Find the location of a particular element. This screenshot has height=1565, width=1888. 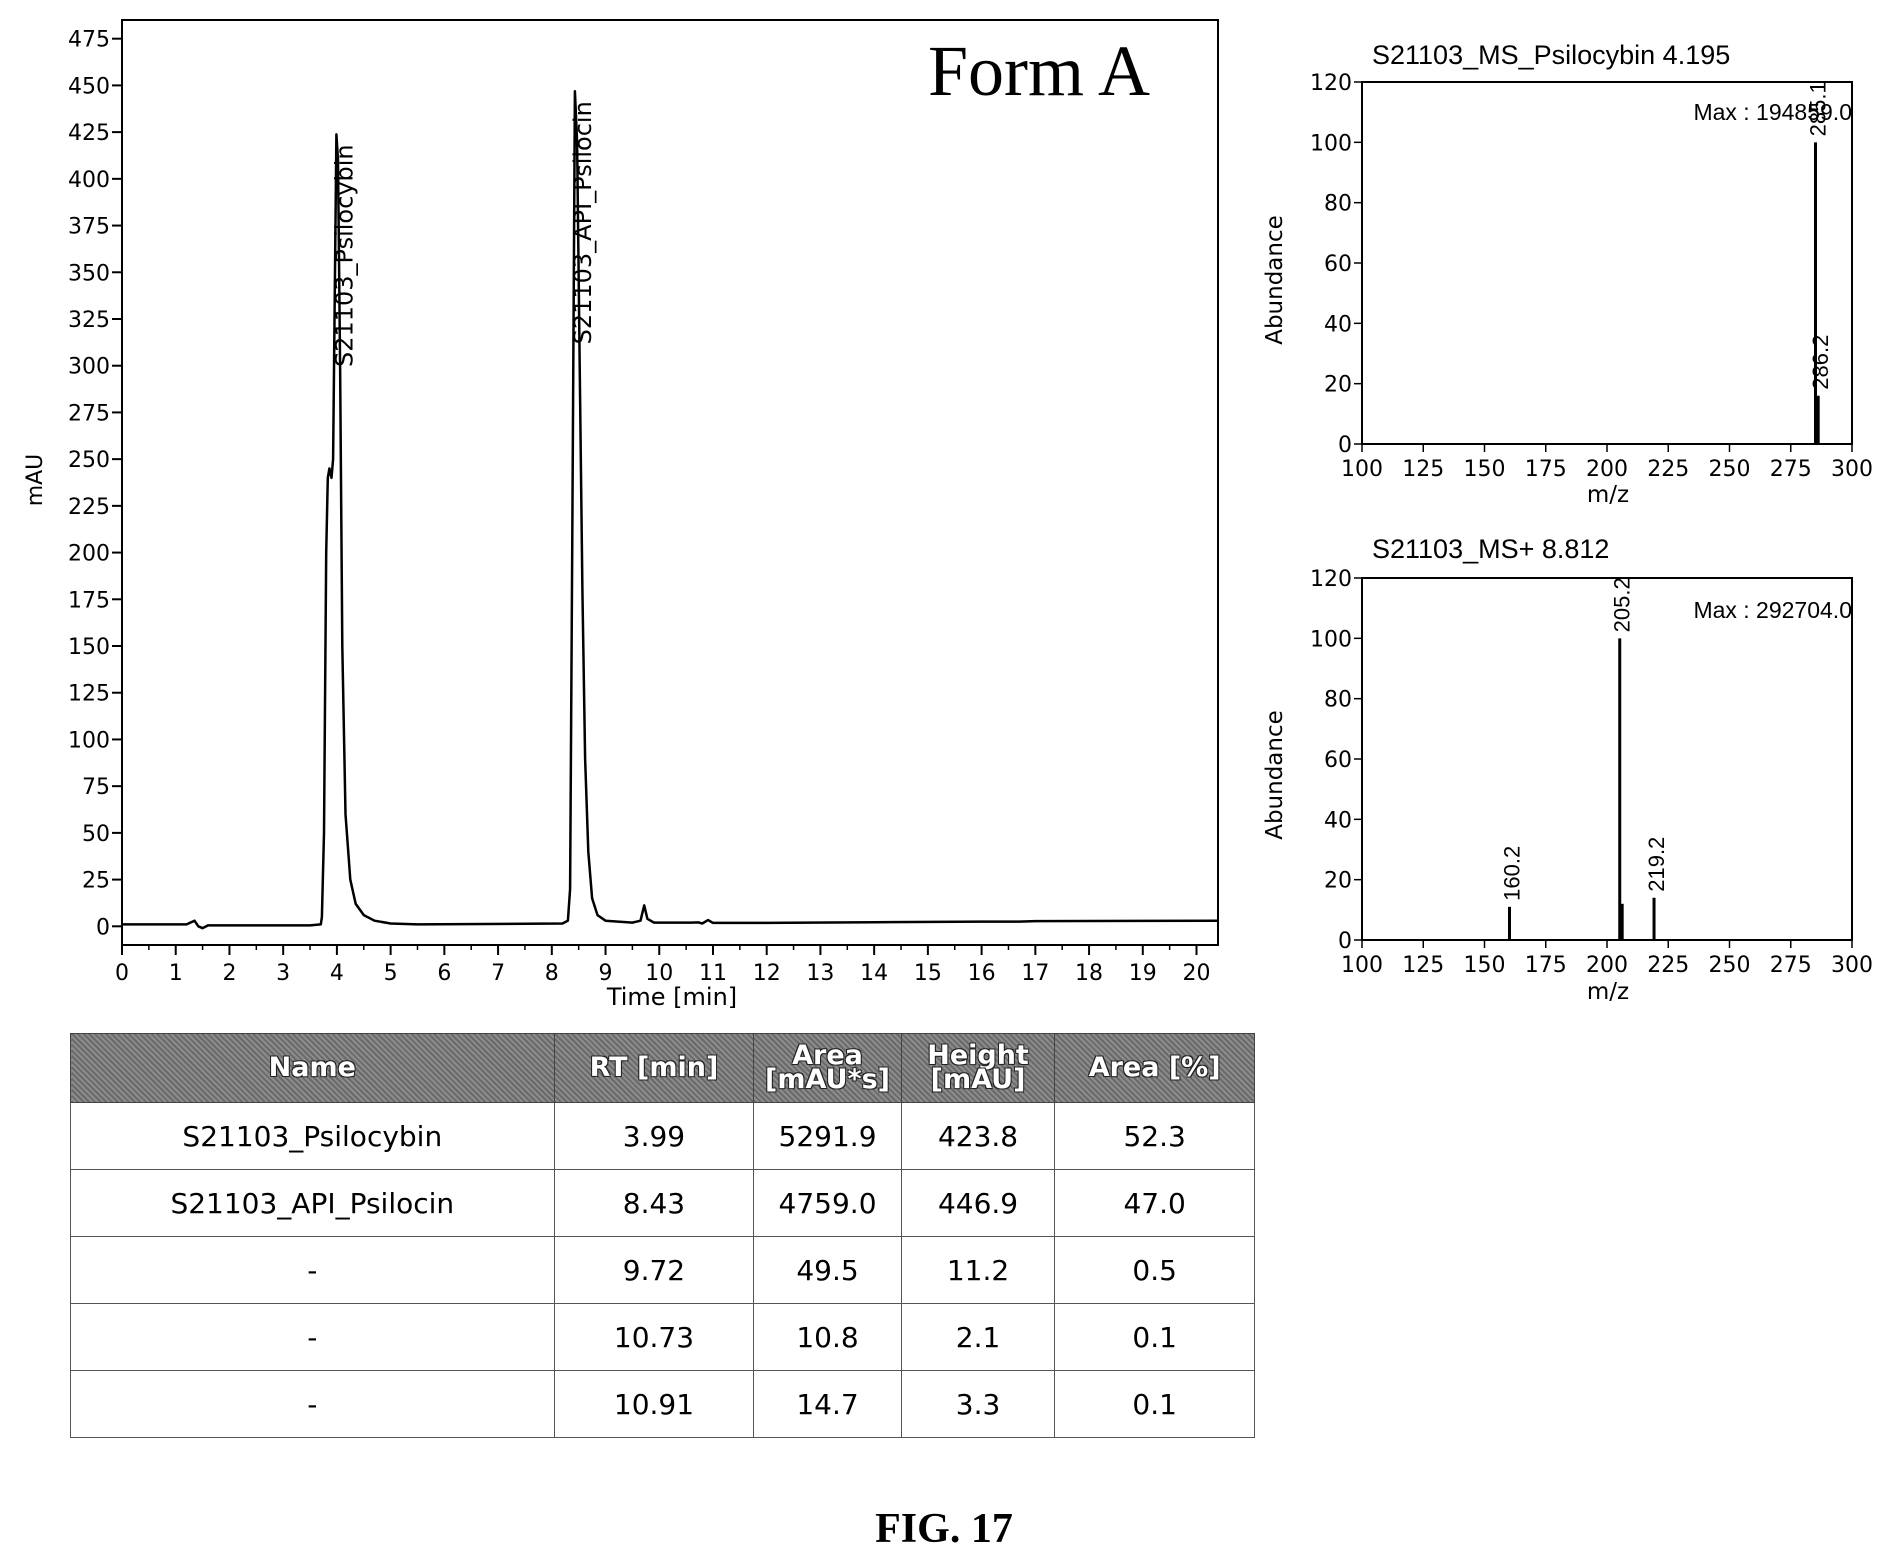

col-header-height: Height [mAU] is located at coordinates (978, 1068).